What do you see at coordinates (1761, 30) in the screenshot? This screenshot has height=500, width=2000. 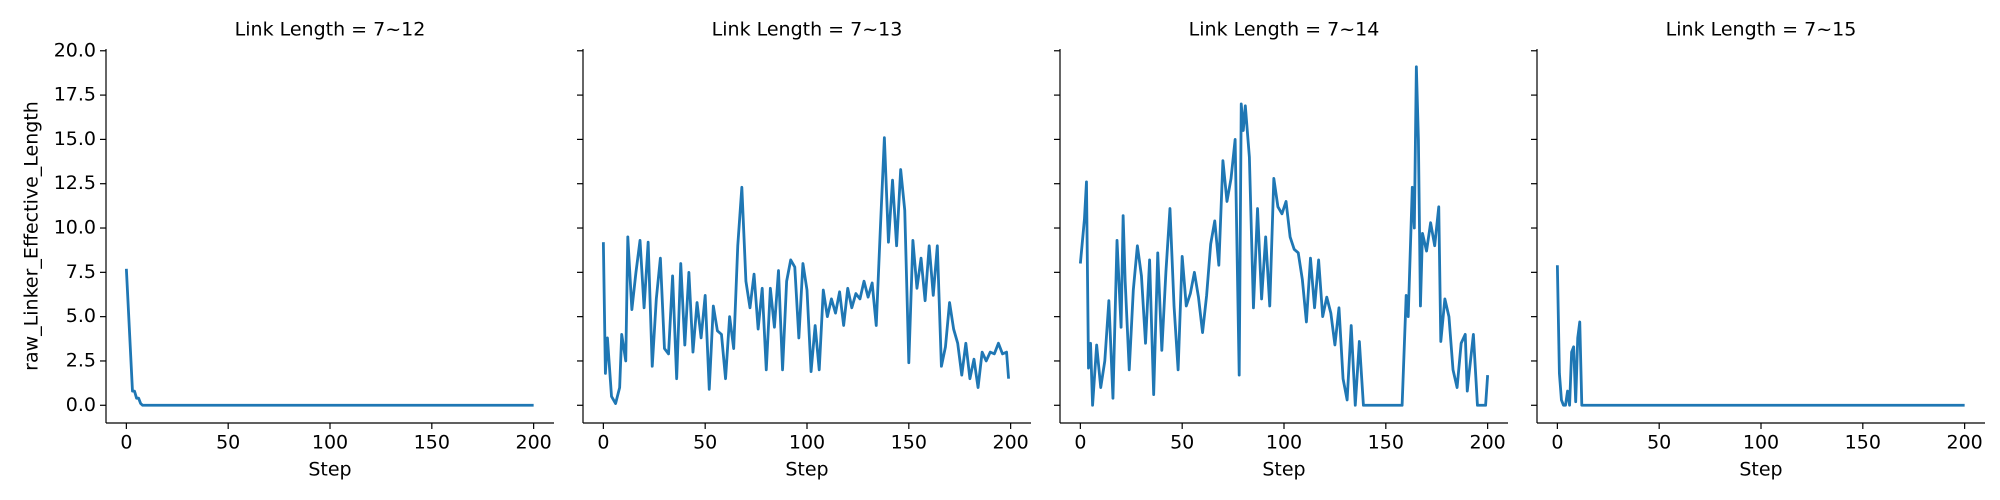 I see `panel-title: Link Length = 7~15` at bounding box center [1761, 30].